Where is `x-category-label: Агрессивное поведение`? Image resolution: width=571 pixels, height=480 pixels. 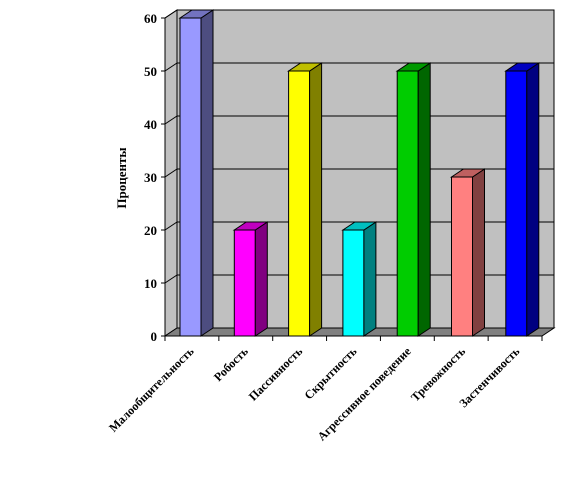 x-category-label: Агрессивное поведение is located at coordinates (365, 394).